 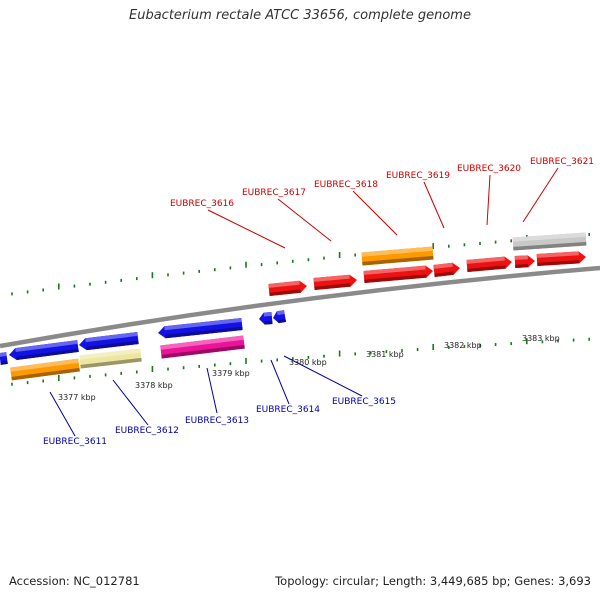 I want to click on gene-label: EUBREC_3621, so click(x=562, y=162).